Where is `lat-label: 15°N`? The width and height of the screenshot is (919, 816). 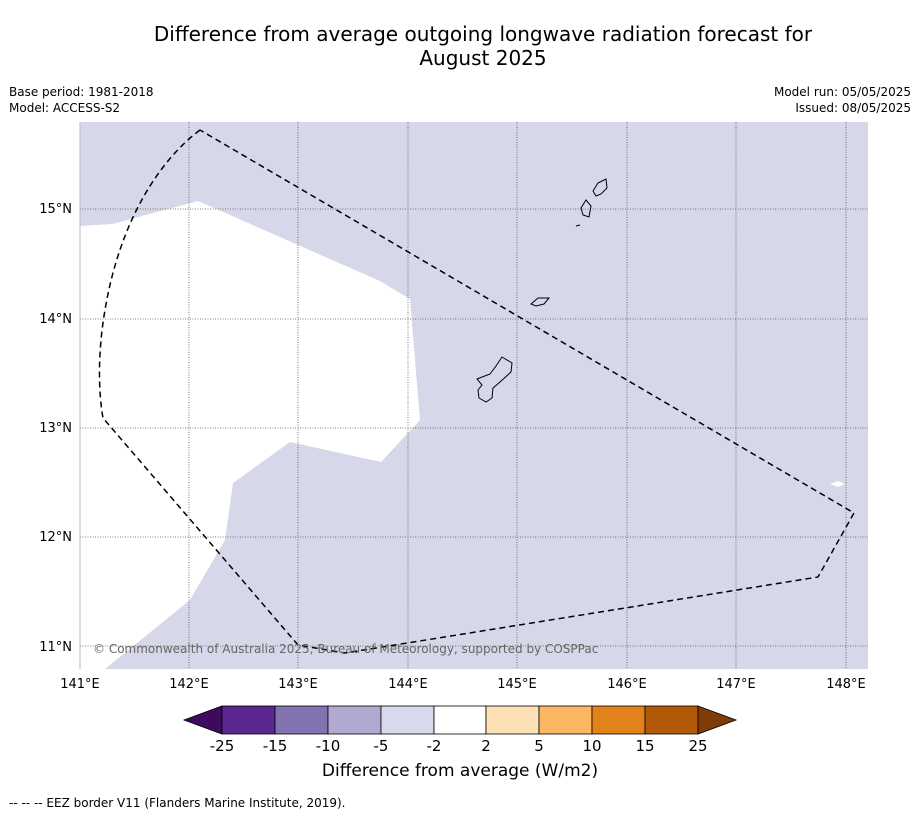 lat-label: 15°N is located at coordinates (55, 209).